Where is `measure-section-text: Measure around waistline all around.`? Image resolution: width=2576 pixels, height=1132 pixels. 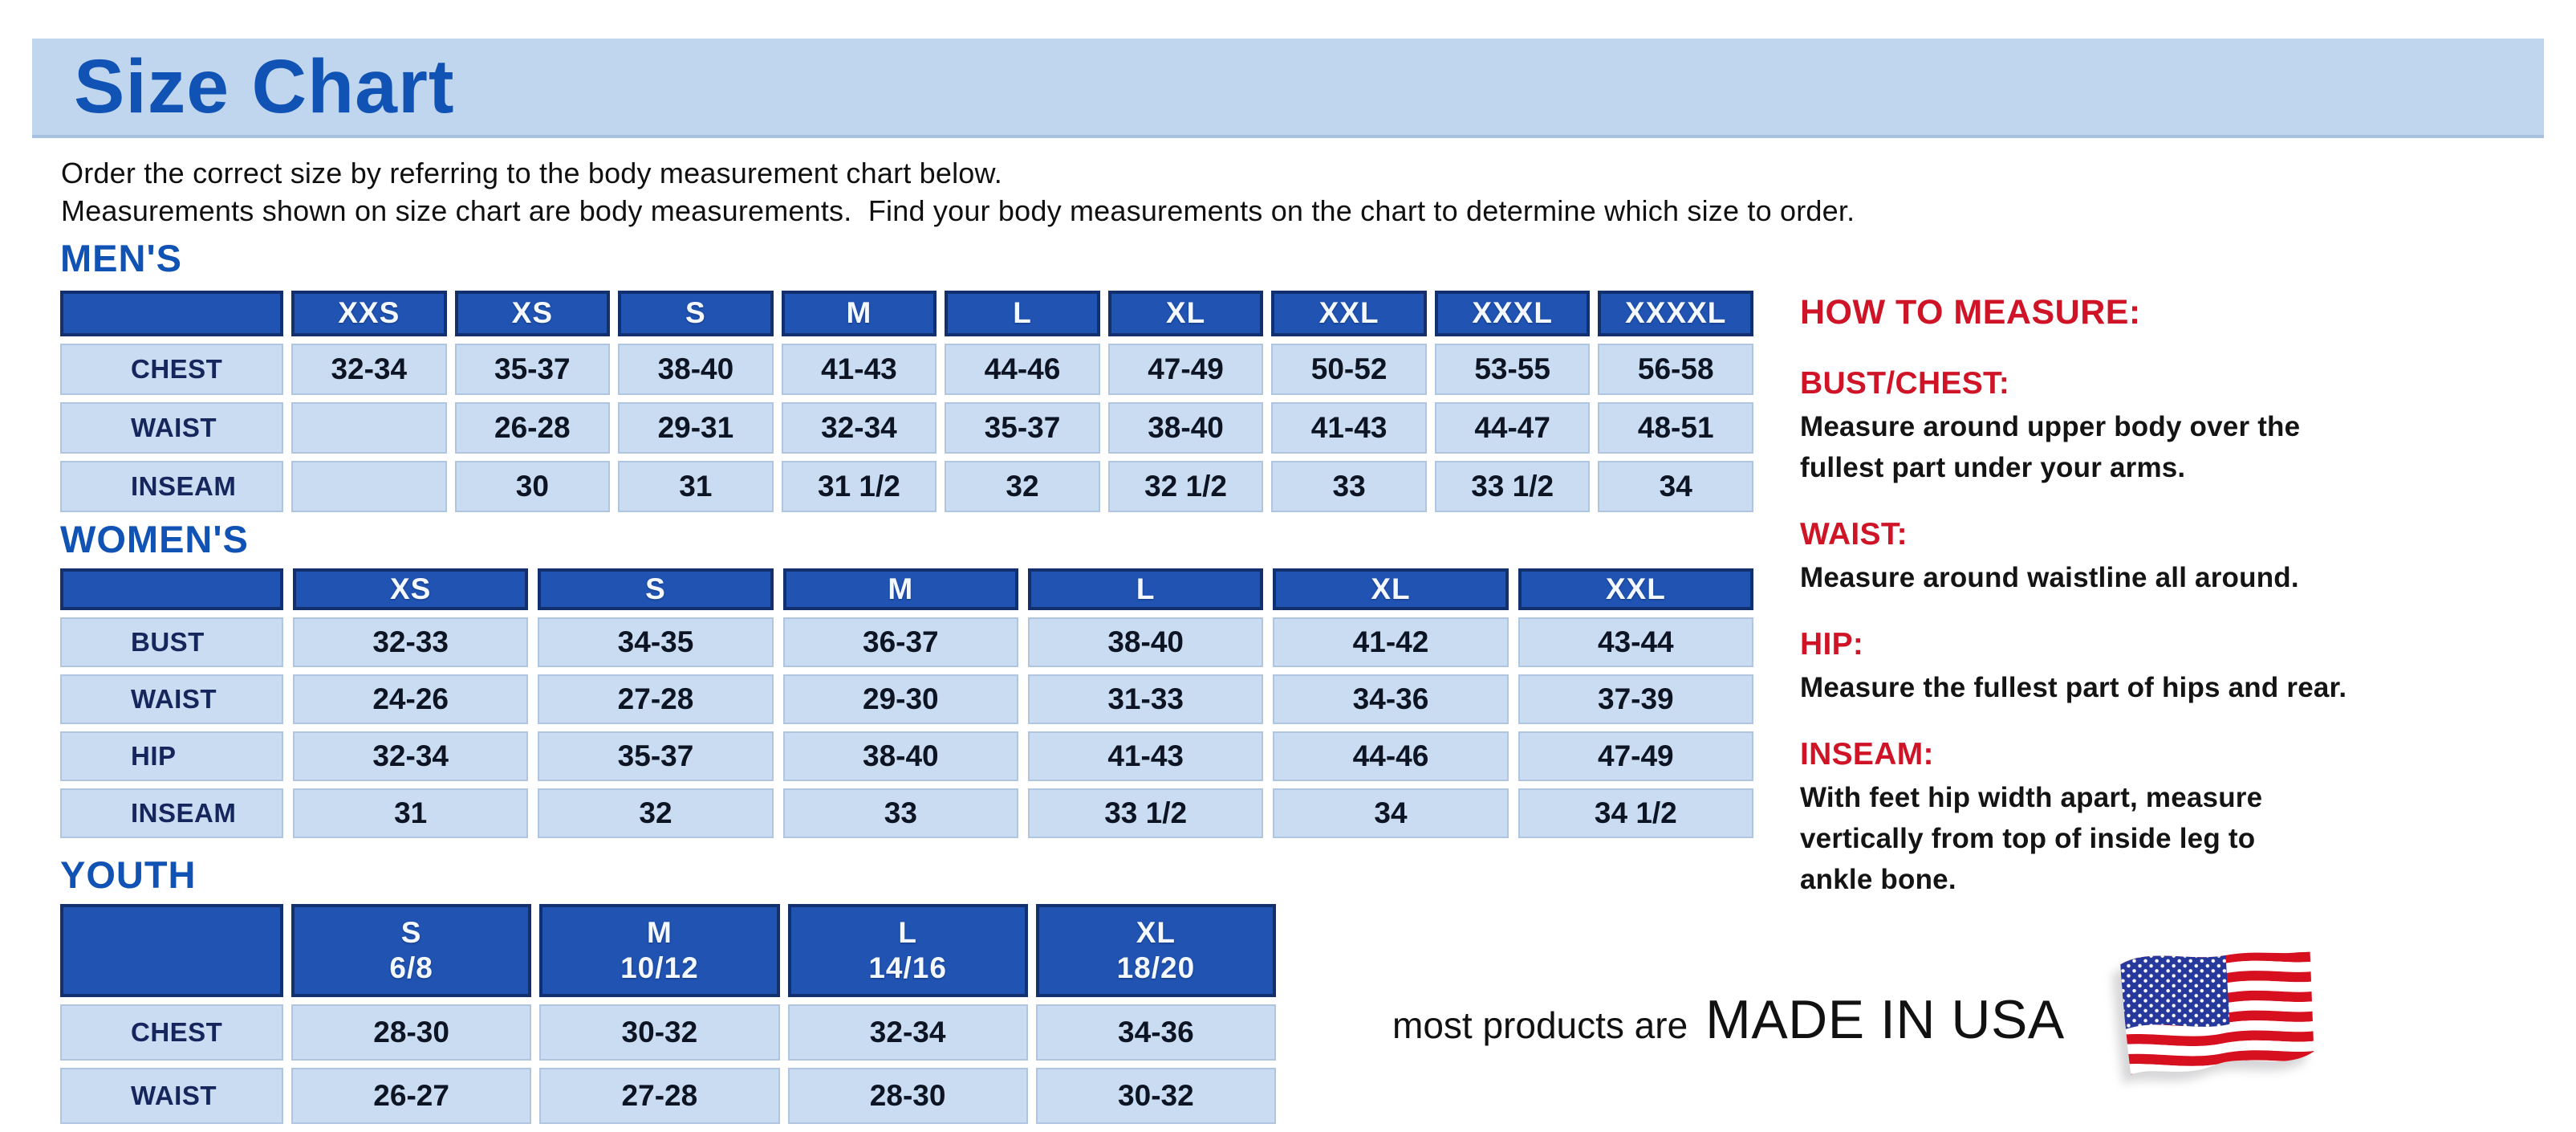 measure-section-text: Measure around waistline all around. is located at coordinates (2145, 577).